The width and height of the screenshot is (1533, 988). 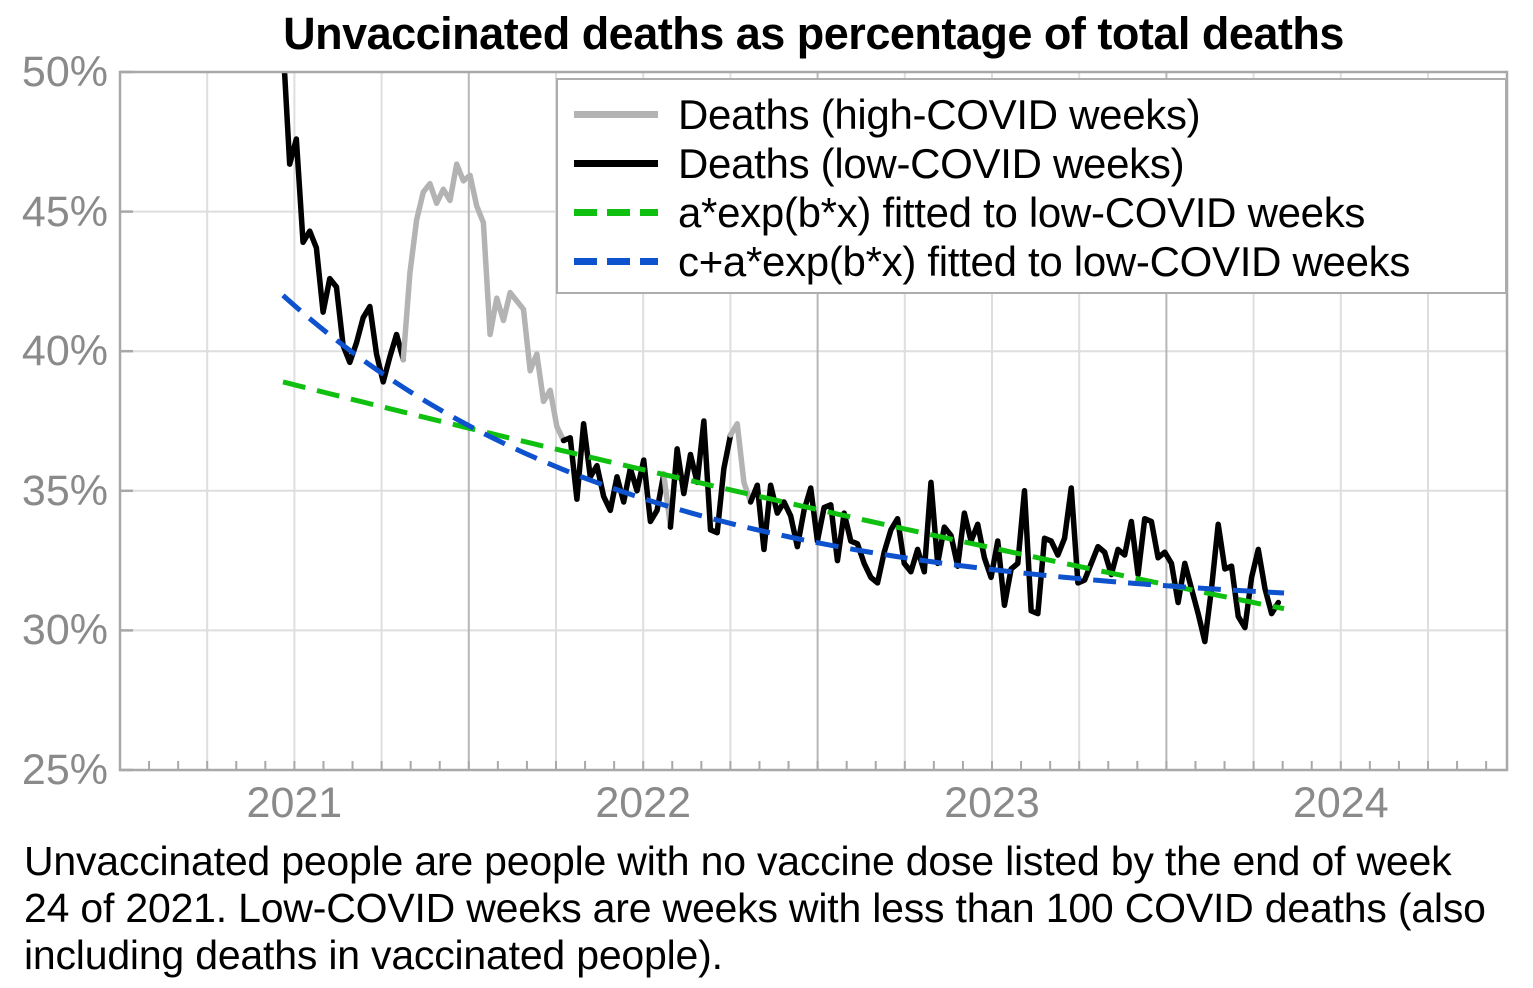 I want to click on legend-line-sample-fit-exp-offset, so click(x=616, y=261).